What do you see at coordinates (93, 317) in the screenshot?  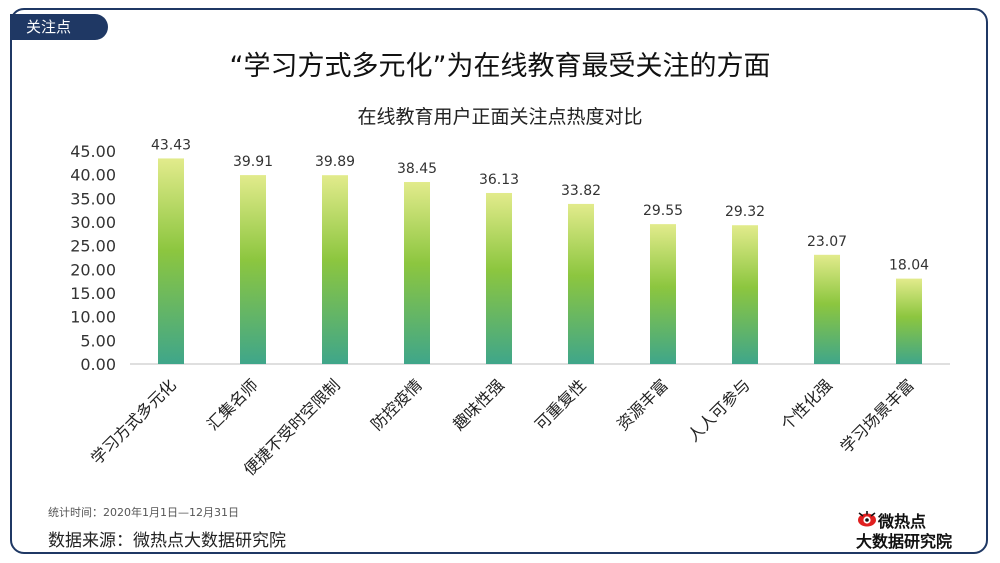 I see `y-tick-label: 10.00` at bounding box center [93, 317].